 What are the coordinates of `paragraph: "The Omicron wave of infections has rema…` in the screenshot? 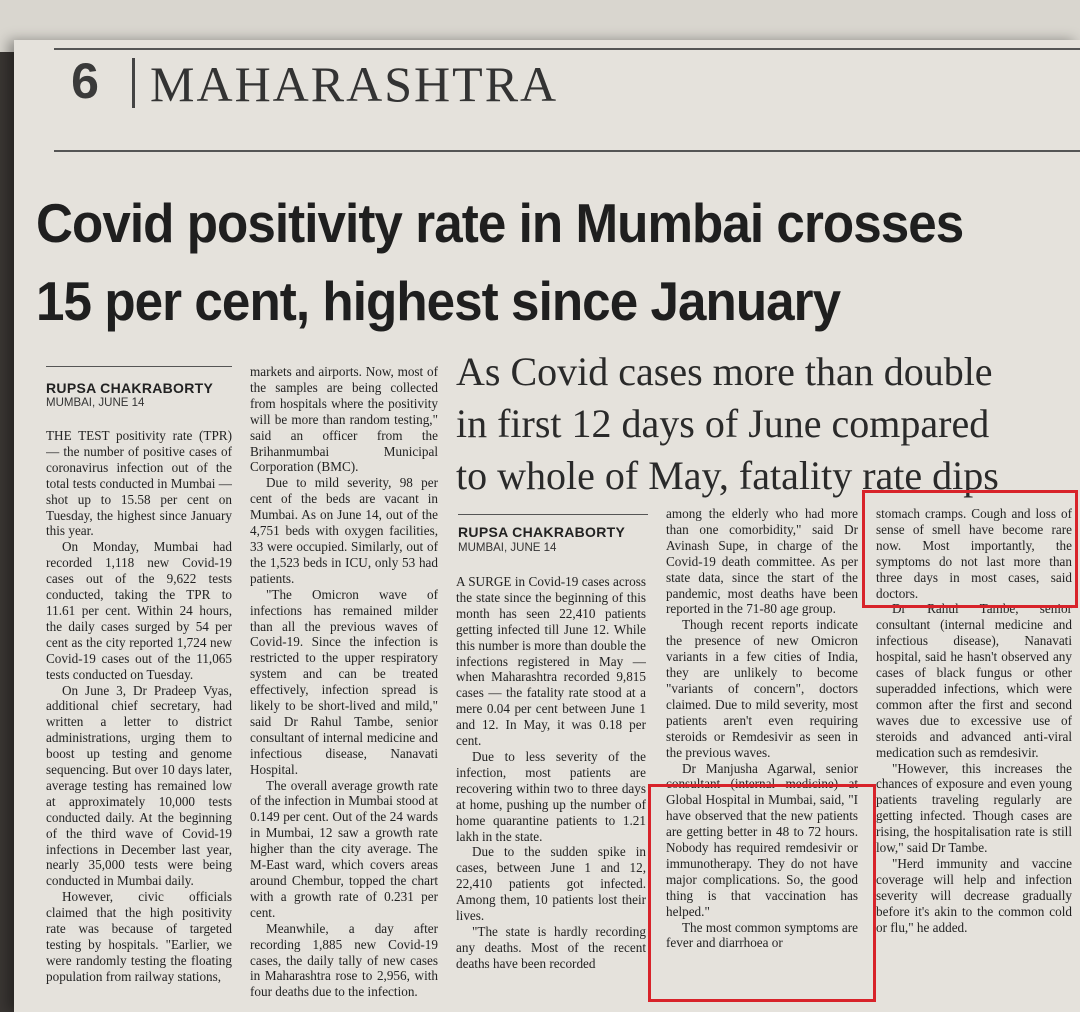 It's located at (344, 681).